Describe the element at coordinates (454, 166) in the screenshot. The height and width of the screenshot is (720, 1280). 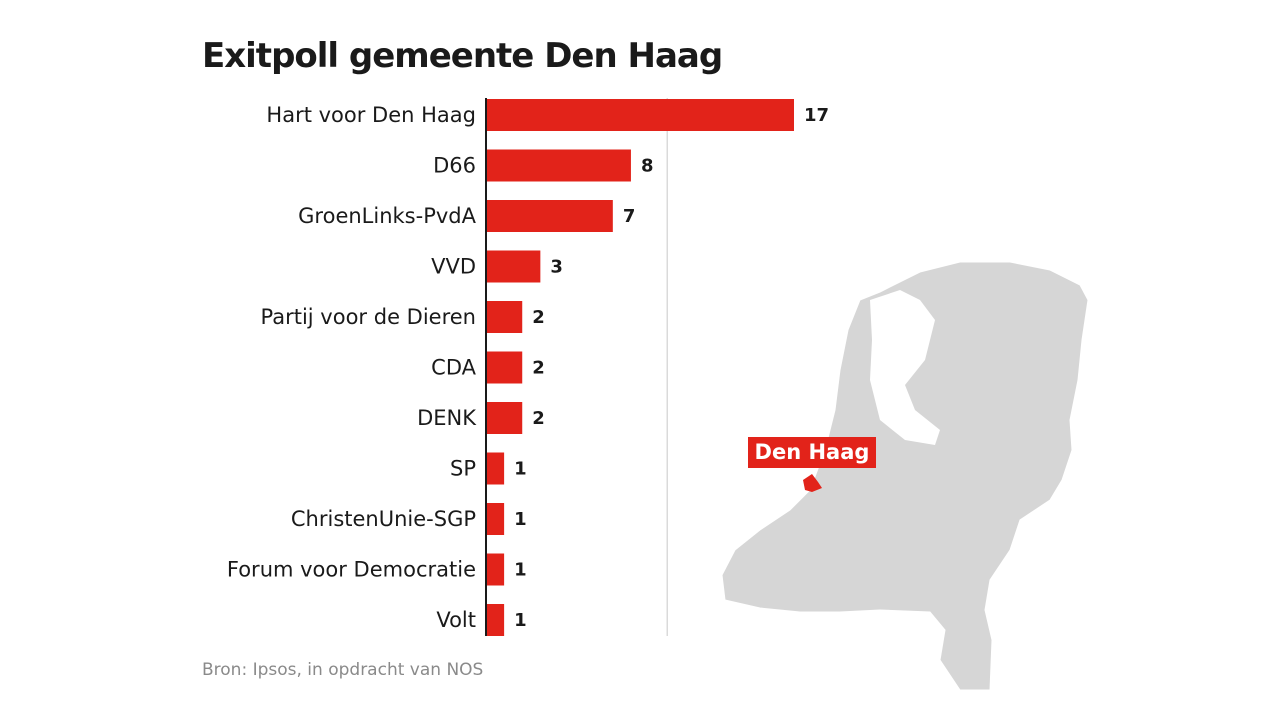
I see `category-label: D66` at that location.